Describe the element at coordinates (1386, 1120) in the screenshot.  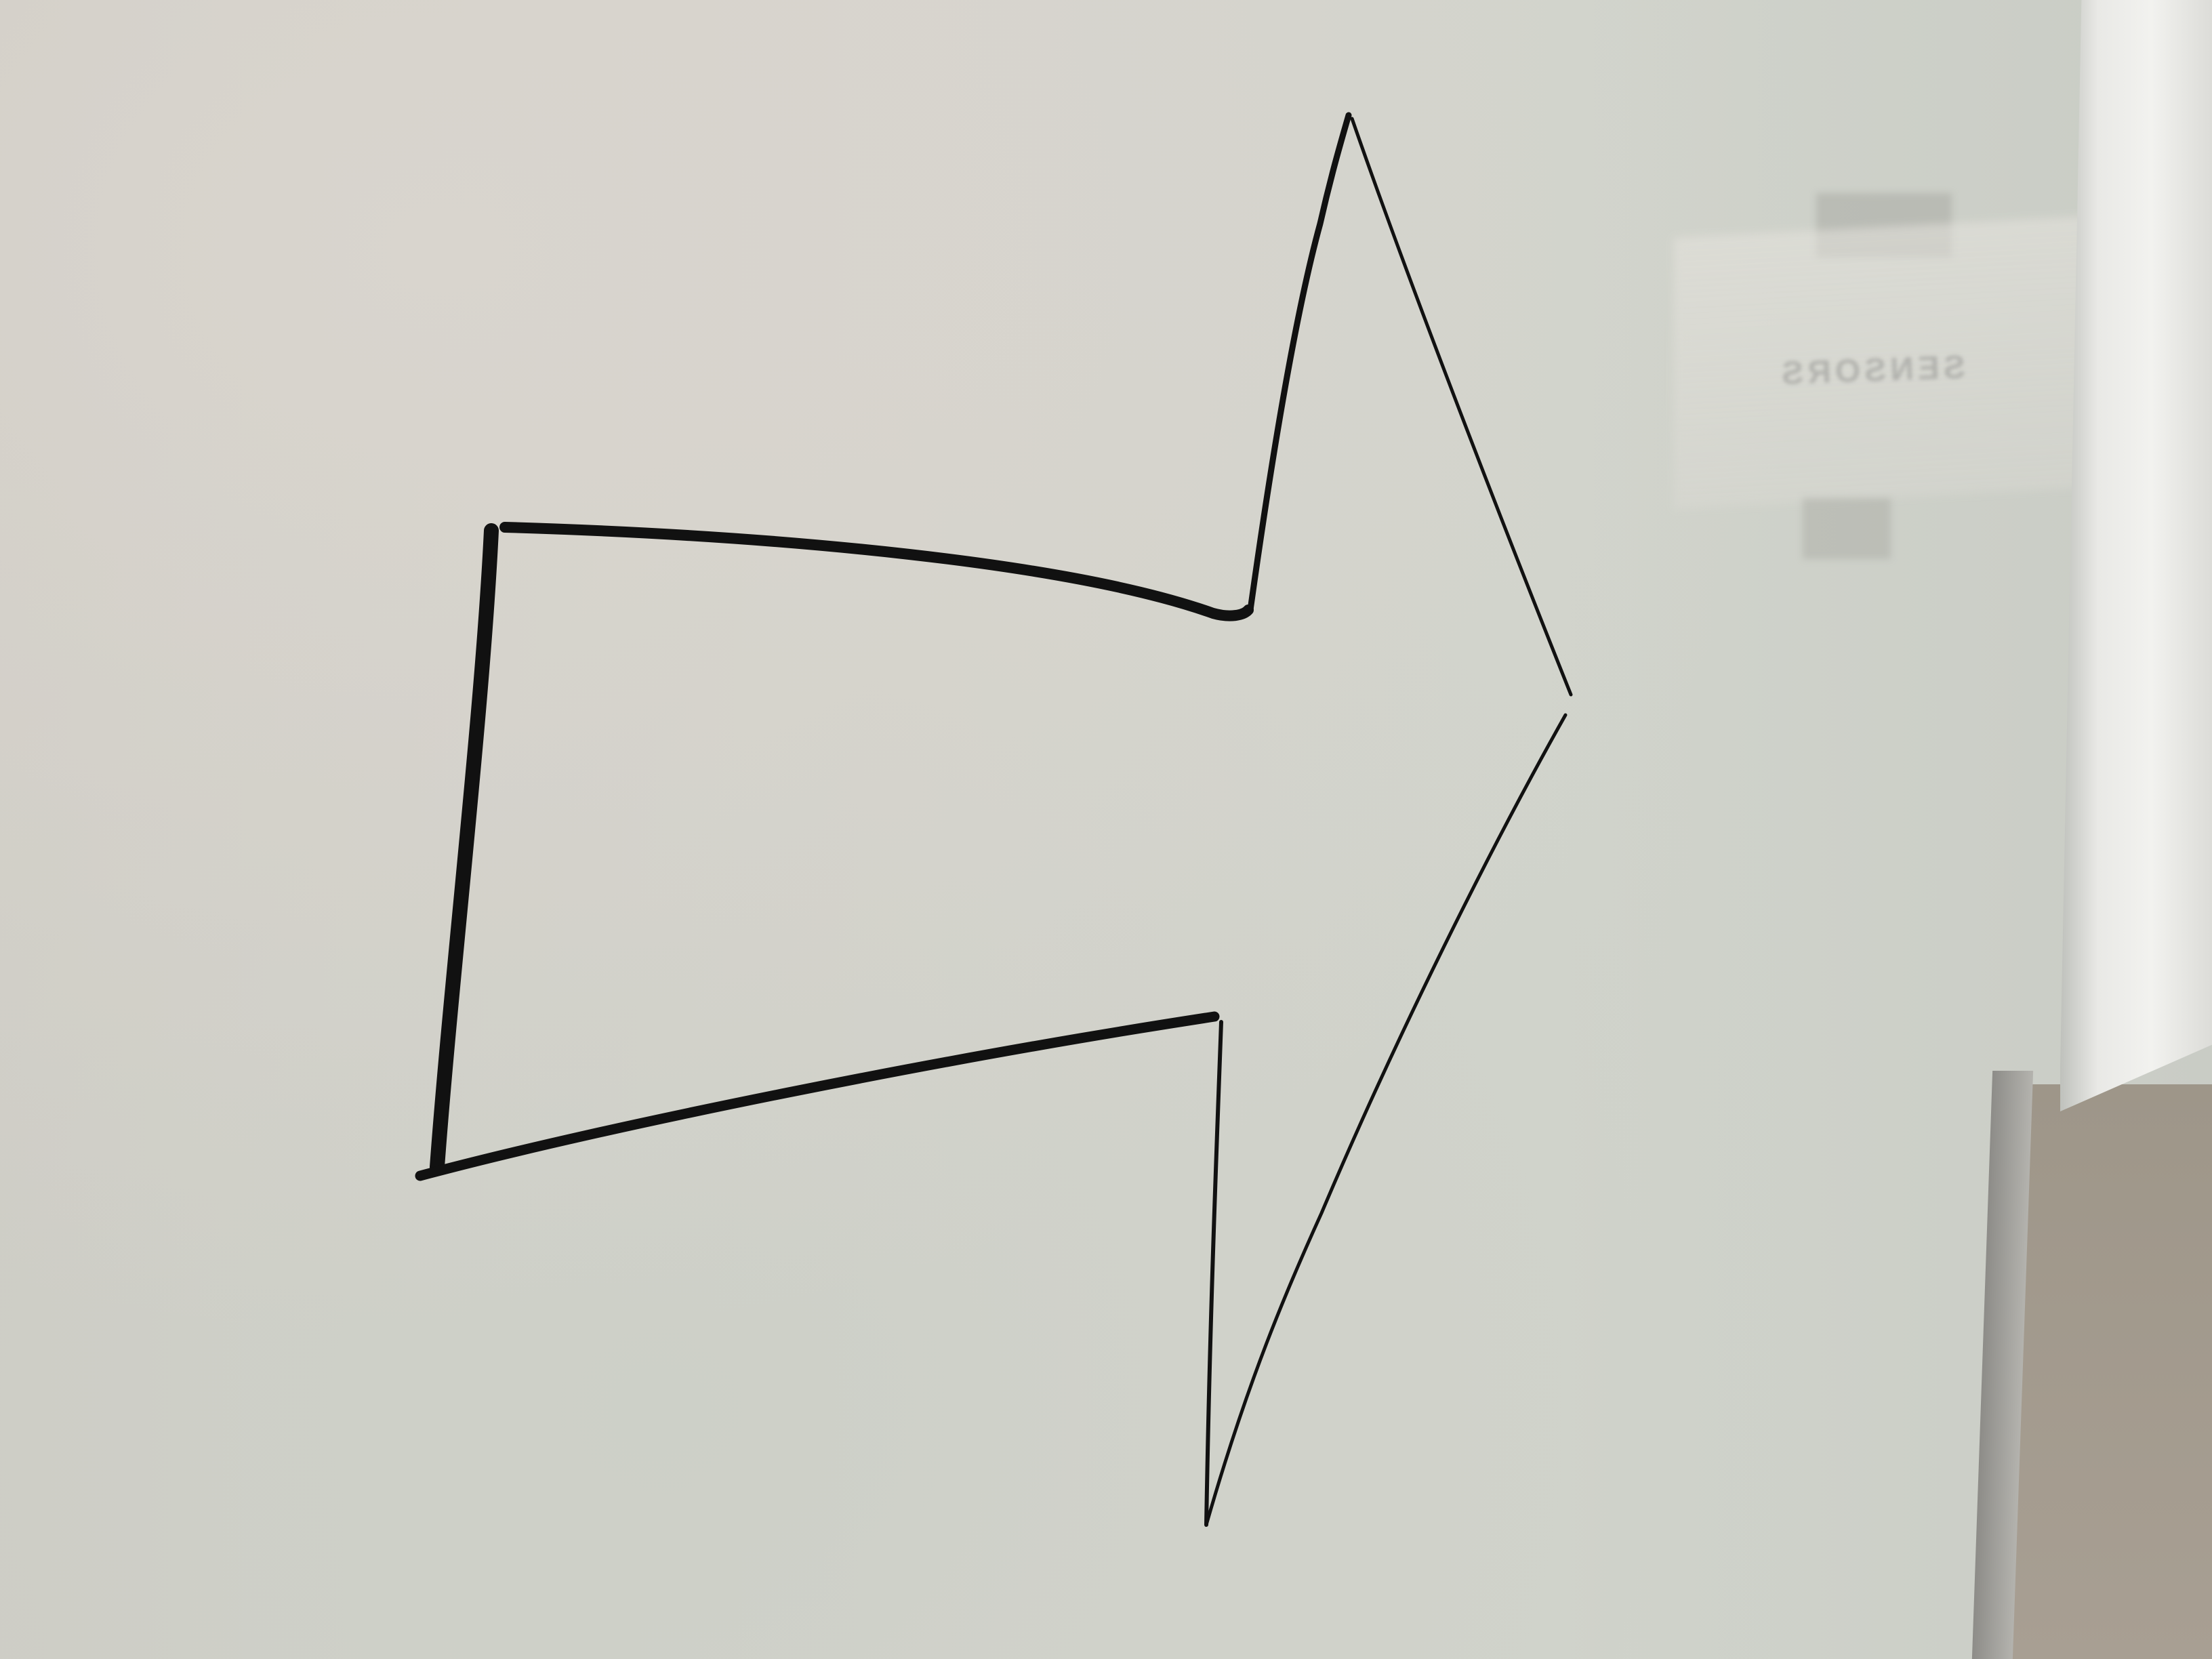
I see `arrow-head-lower-diagonal` at that location.